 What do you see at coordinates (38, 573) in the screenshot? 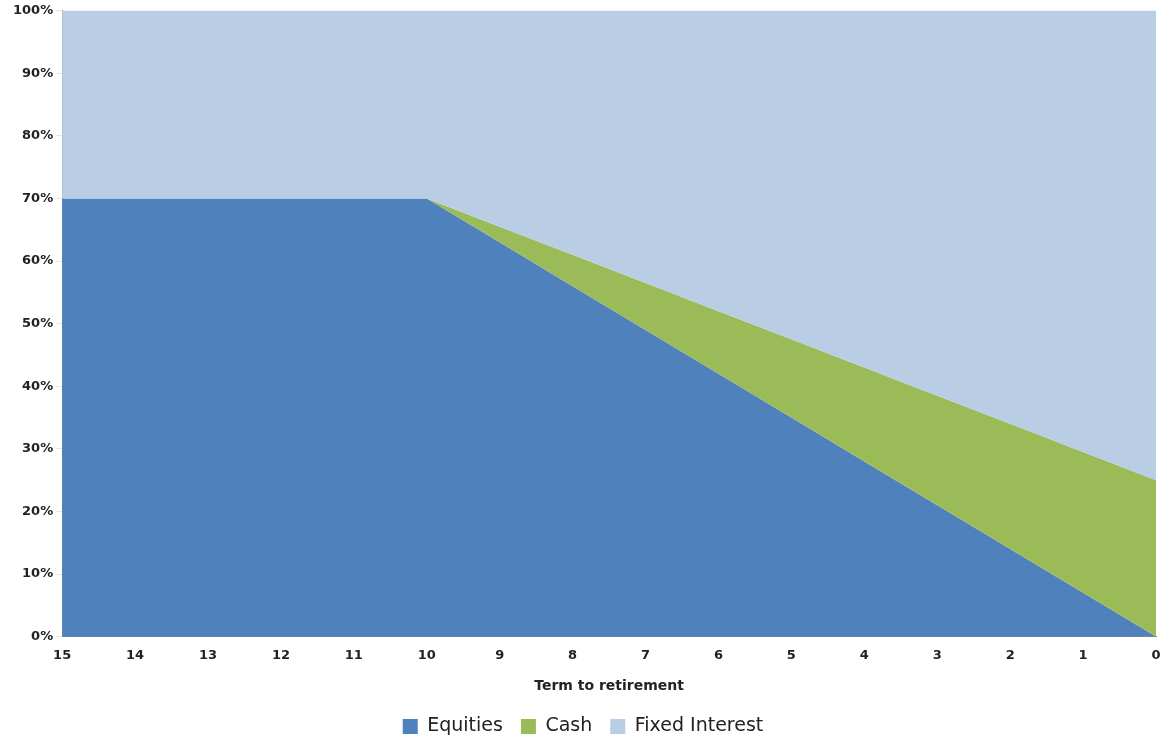
I see `y-tick-label: 10%` at bounding box center [38, 573].